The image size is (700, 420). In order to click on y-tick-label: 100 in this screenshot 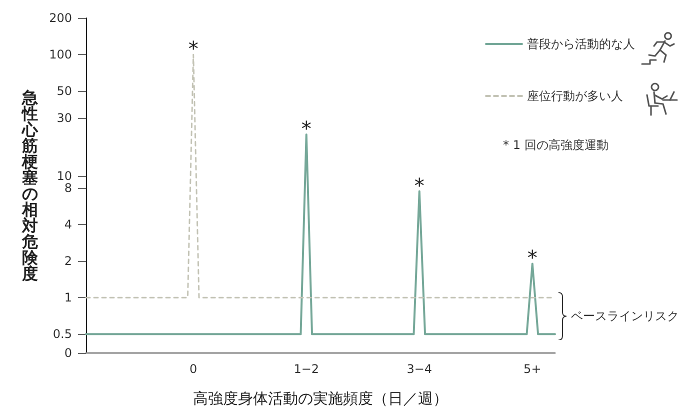, I will do `click(60, 55)`.